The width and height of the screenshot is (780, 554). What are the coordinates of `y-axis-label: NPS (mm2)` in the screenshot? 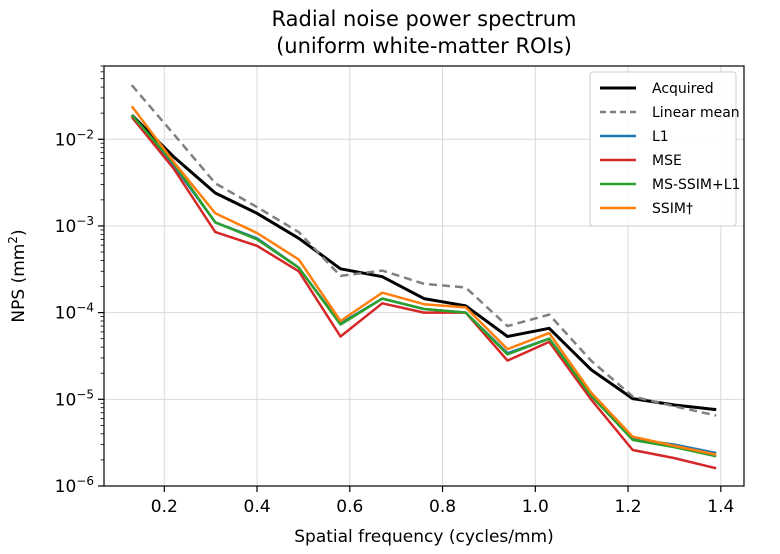 It's located at (17, 275).